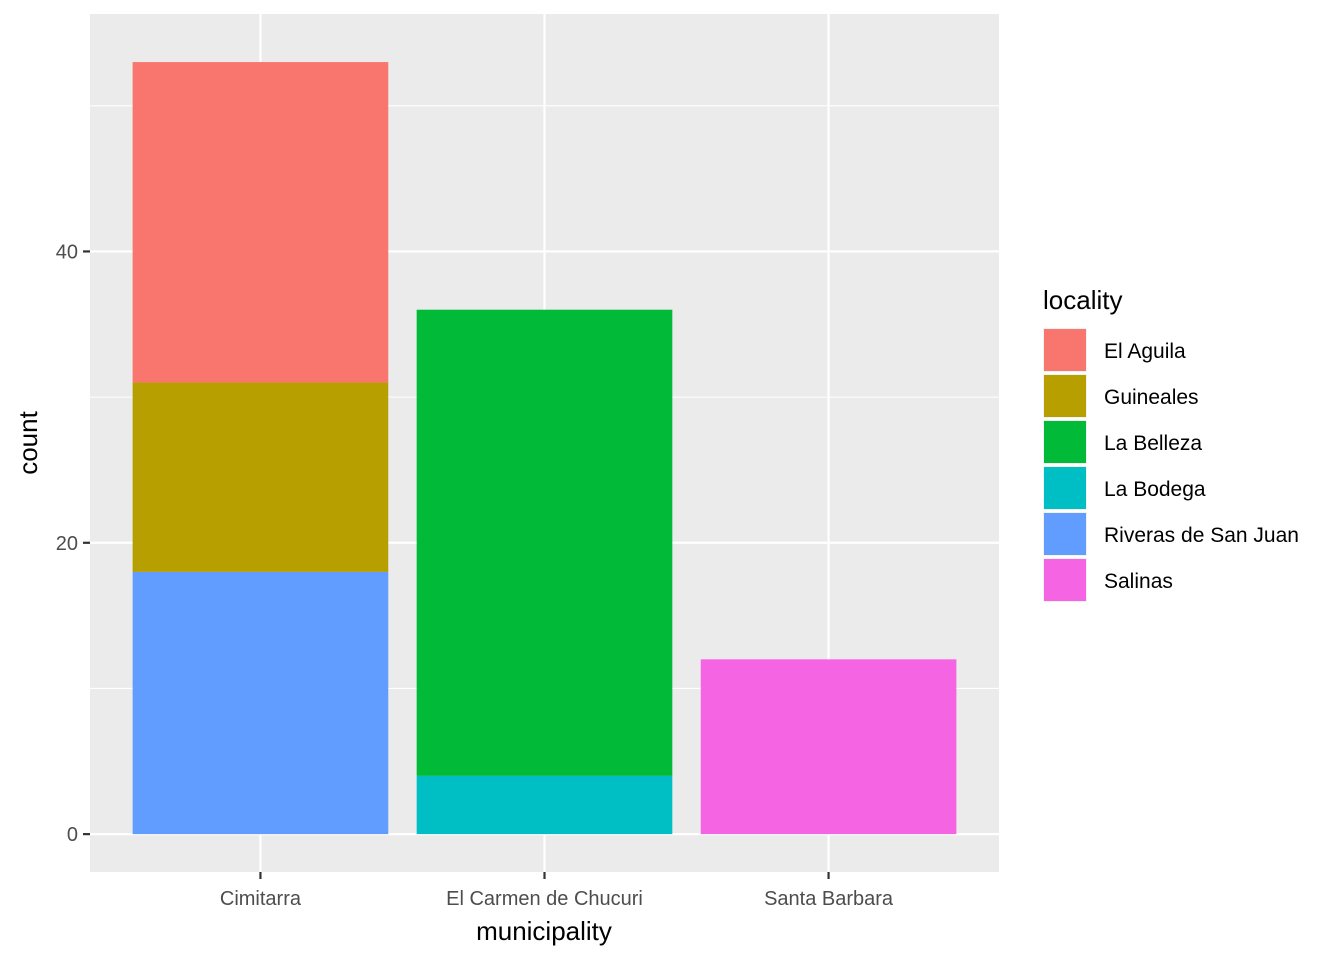  I want to click on y-axis: 0 20 40, so click(73, 543).